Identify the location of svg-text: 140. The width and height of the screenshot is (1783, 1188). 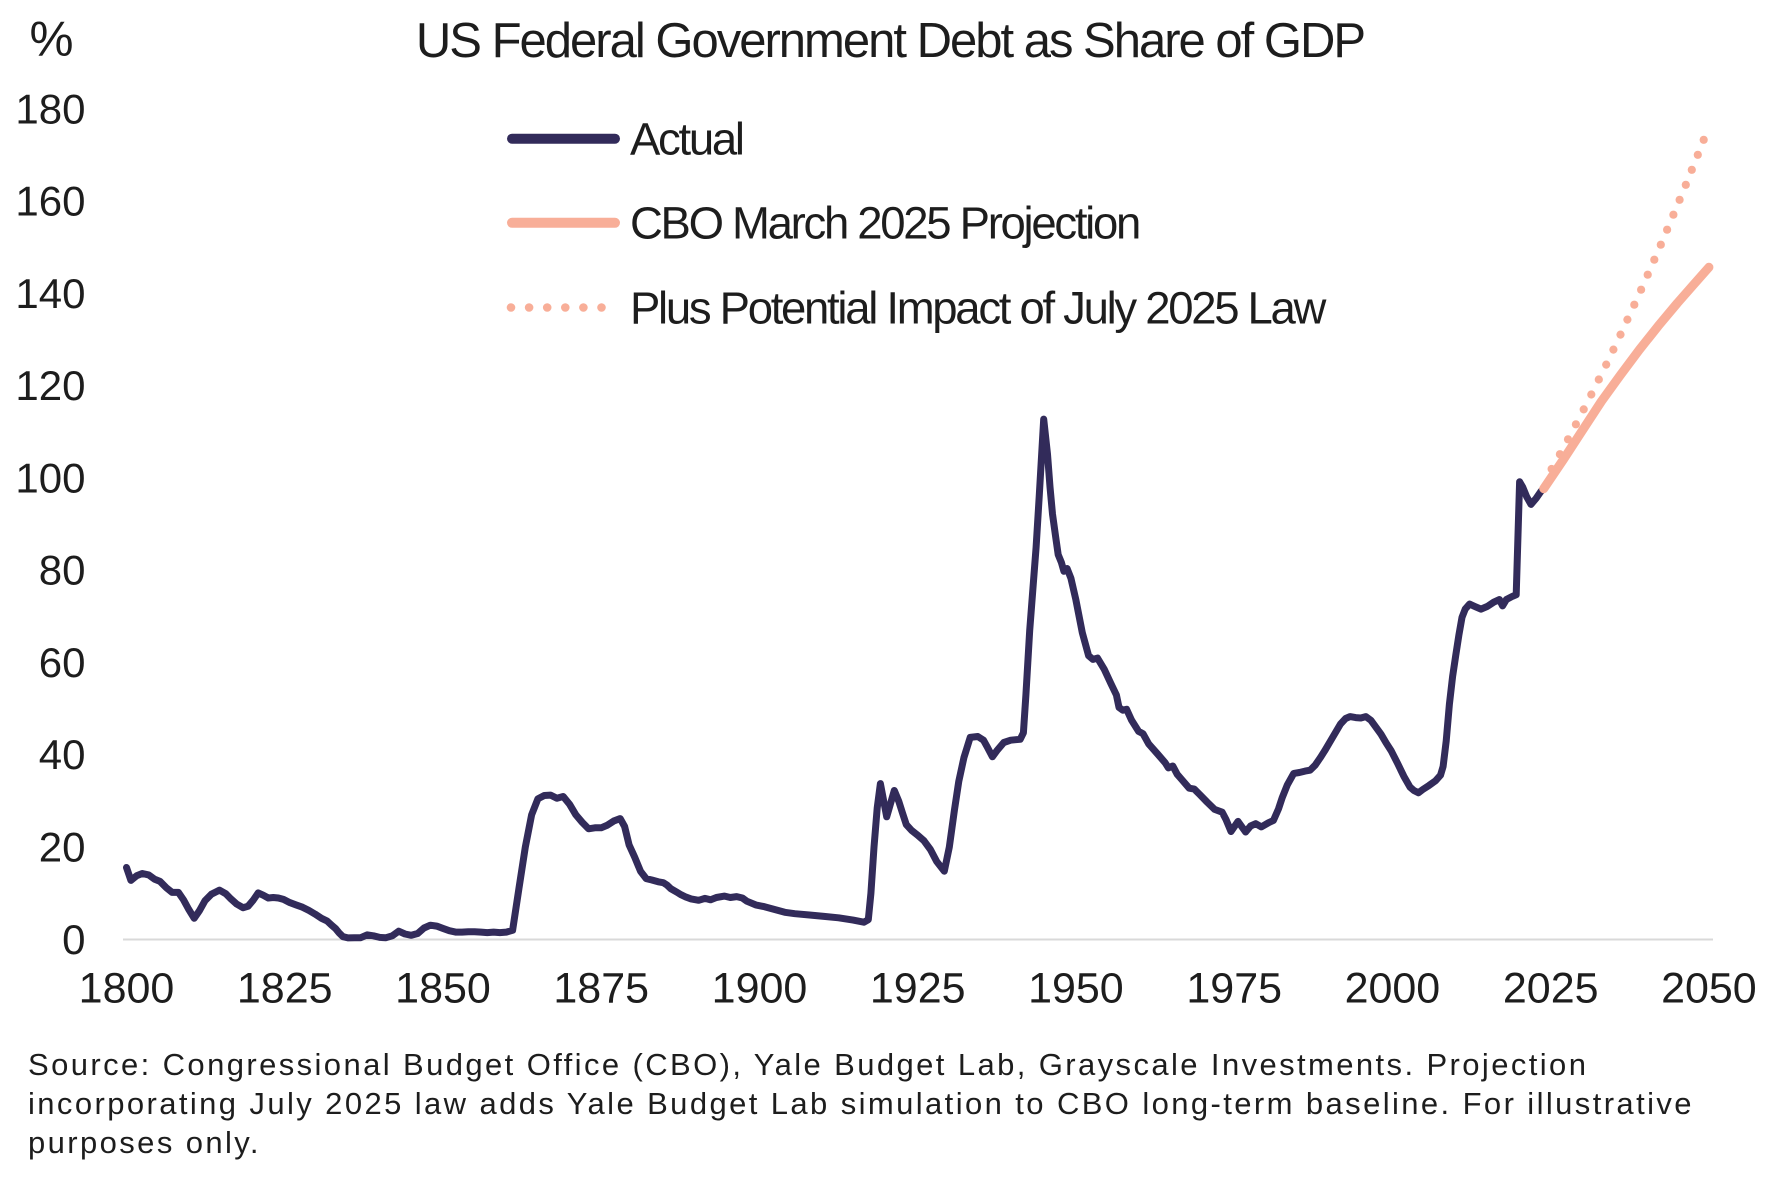
(50, 293).